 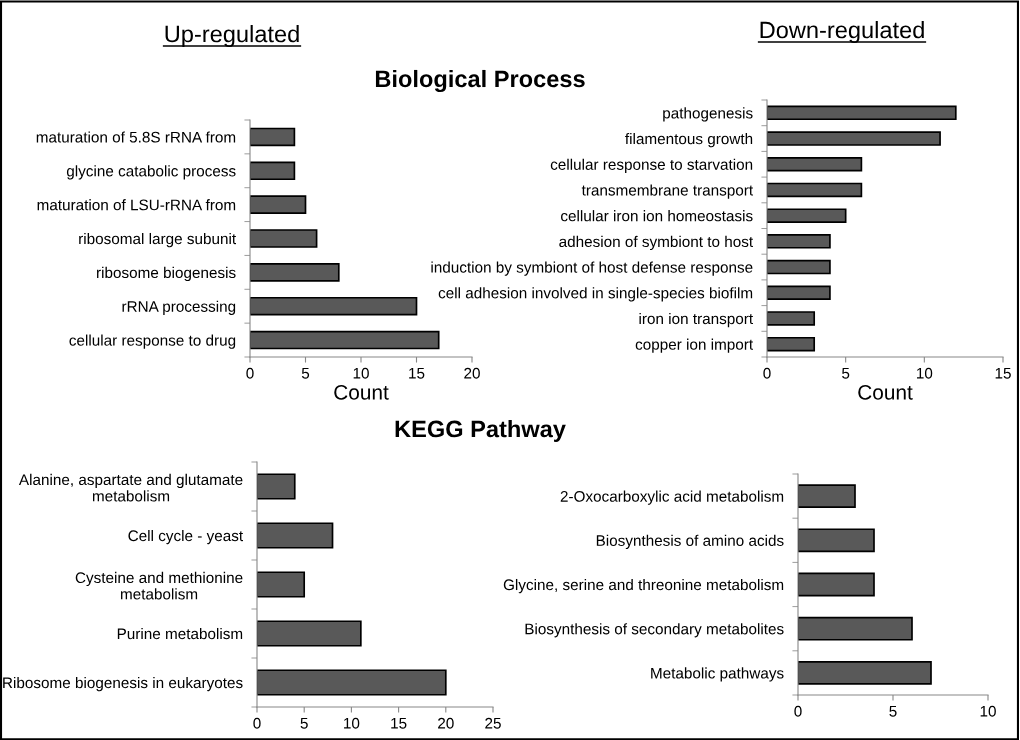 What do you see at coordinates (179, 307) in the screenshot?
I see `y-tick-label: rRNA processing` at bounding box center [179, 307].